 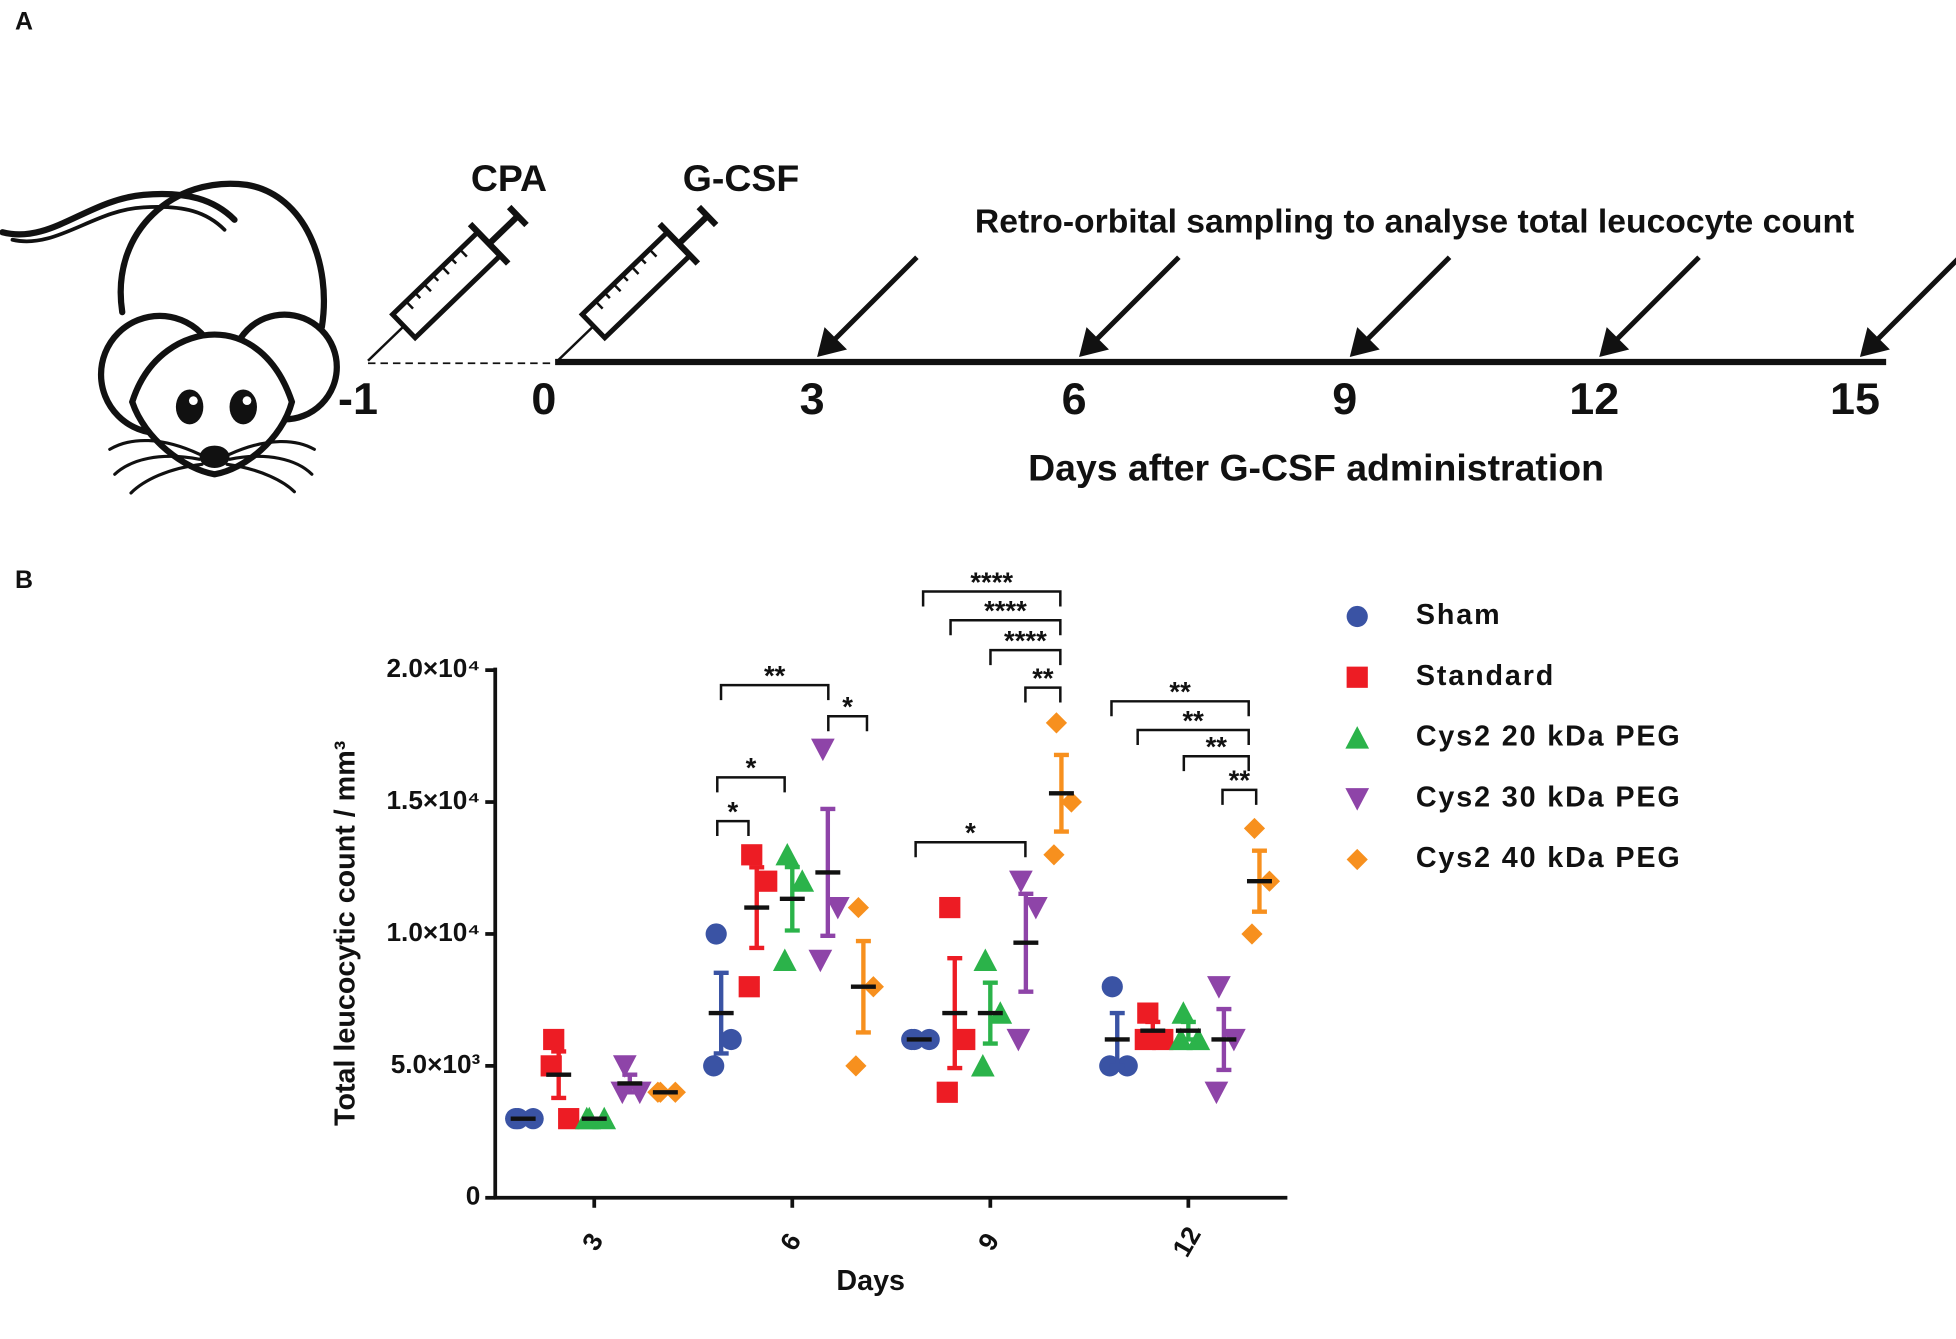 I want to click on injection-label: CPA, so click(x=509, y=178).